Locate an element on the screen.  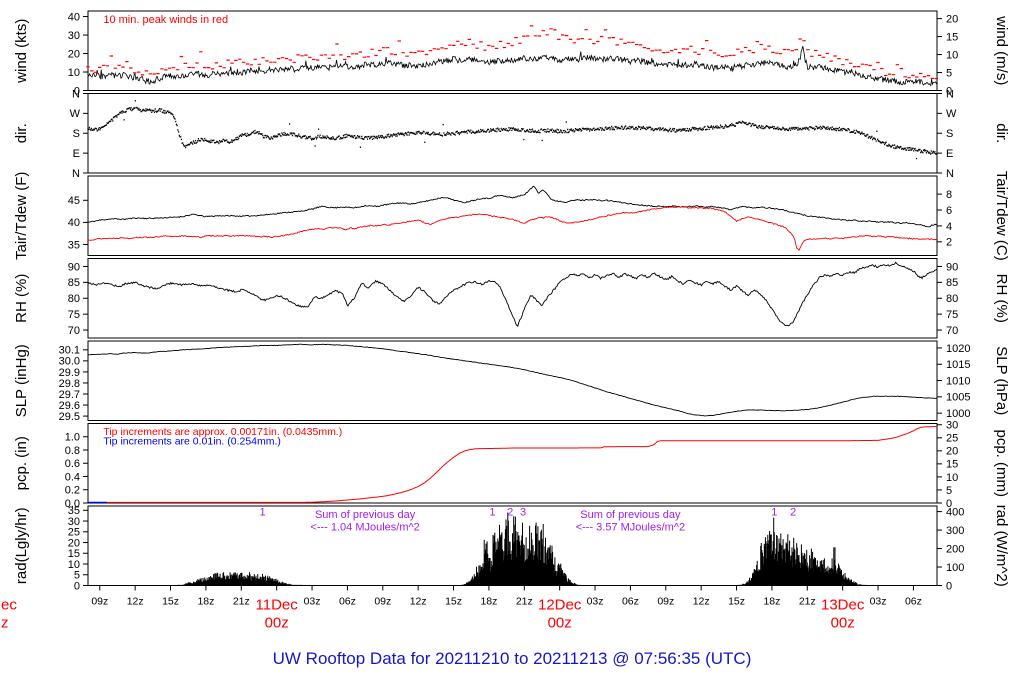
right-tick-label: 200 is located at coordinates (955, 549).